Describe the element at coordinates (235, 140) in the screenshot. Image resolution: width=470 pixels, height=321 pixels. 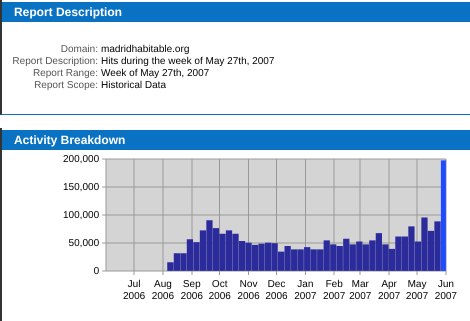
I see `chart-title: Activity Breakdown` at that location.